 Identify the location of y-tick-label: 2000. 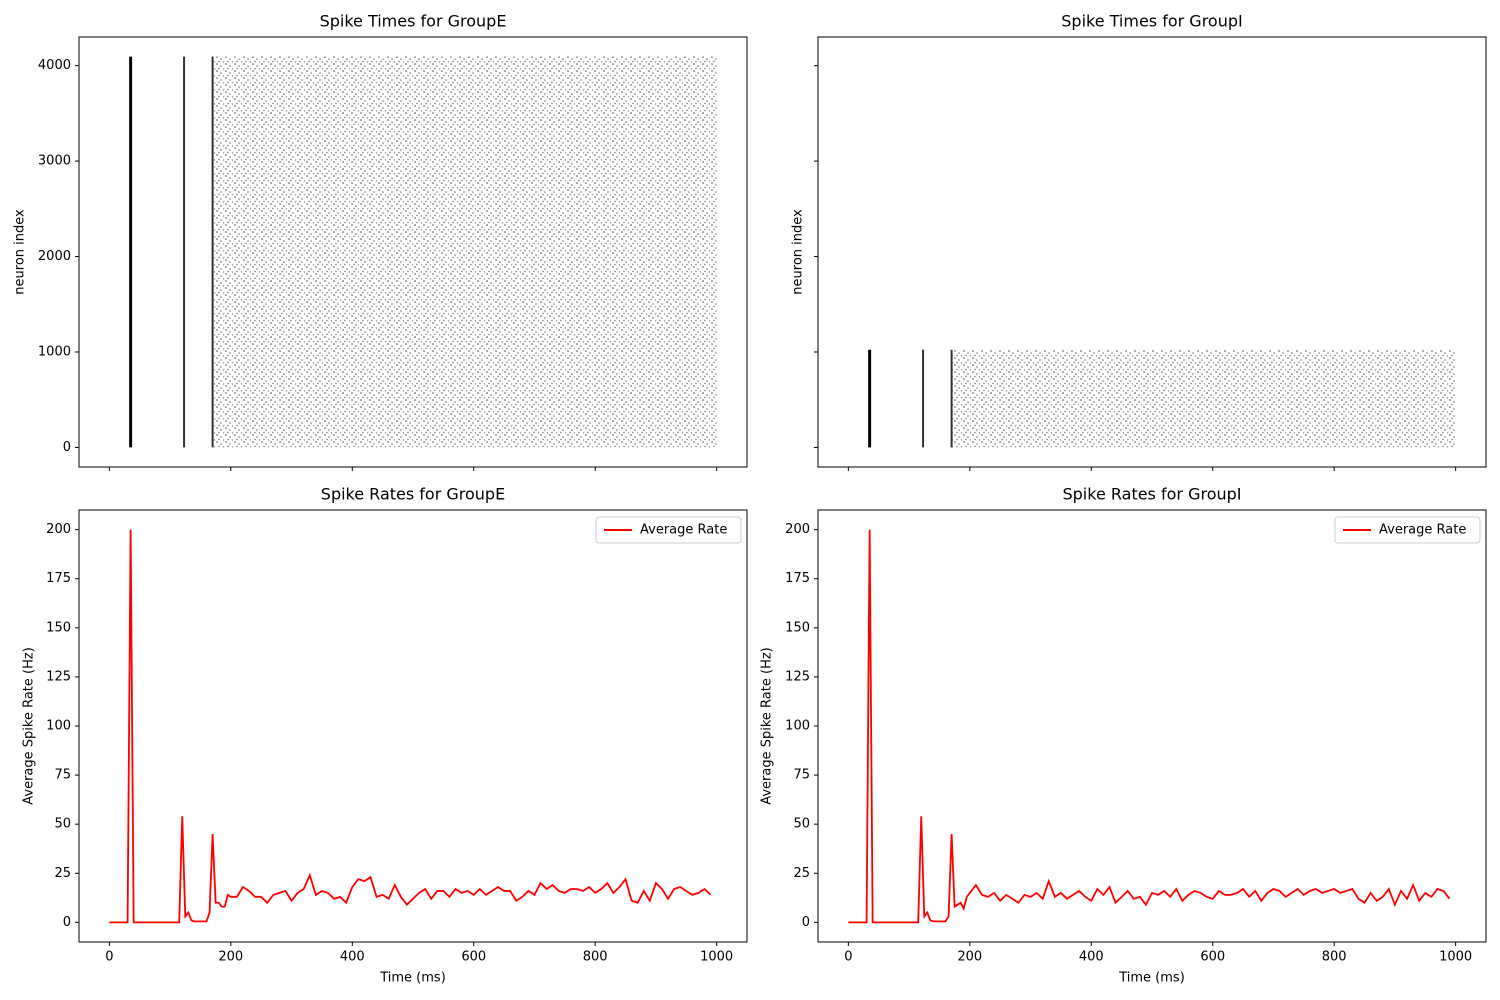
(54, 256).